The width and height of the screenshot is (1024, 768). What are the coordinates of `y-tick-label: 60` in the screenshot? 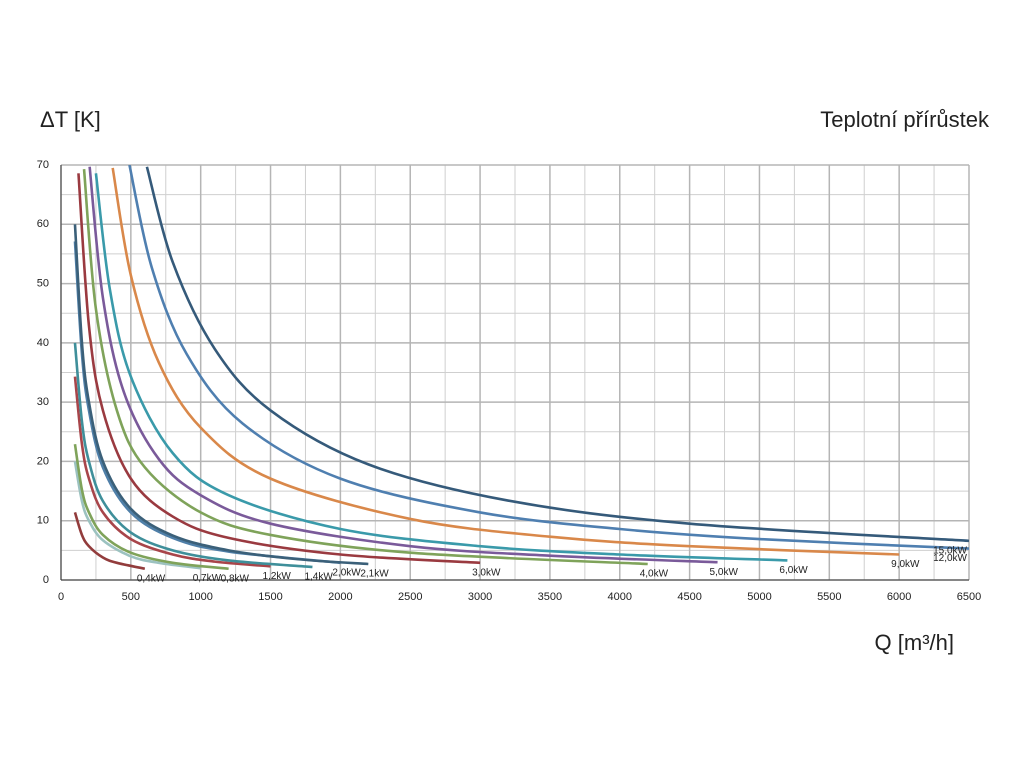 It's located at (43, 224).